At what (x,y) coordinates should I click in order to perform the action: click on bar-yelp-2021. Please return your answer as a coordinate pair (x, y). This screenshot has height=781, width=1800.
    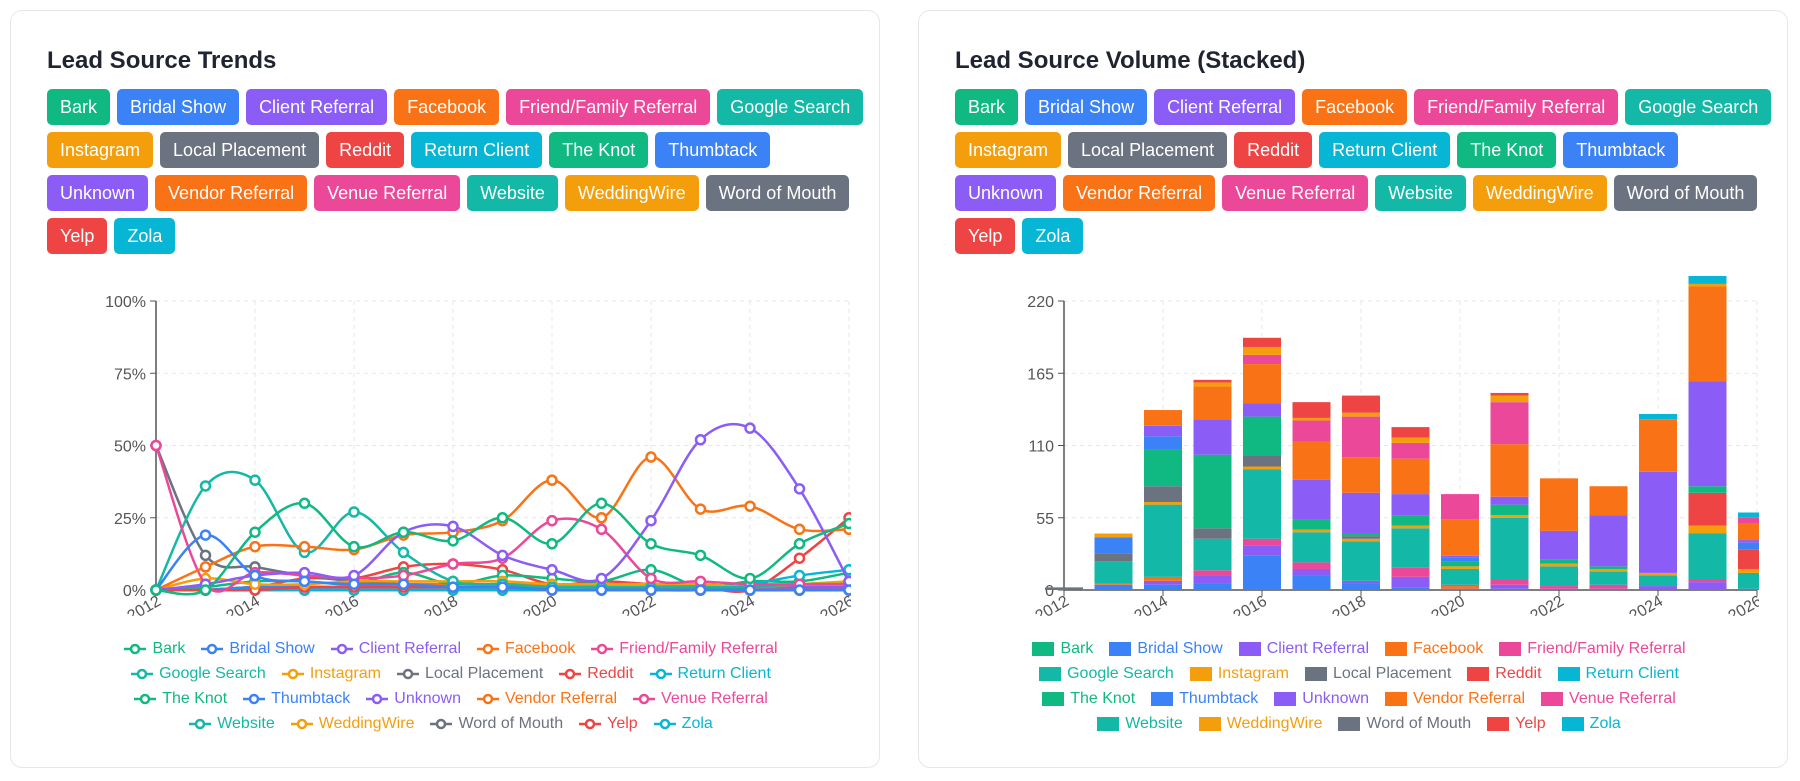
    Looking at the image, I should click on (1509, 394).